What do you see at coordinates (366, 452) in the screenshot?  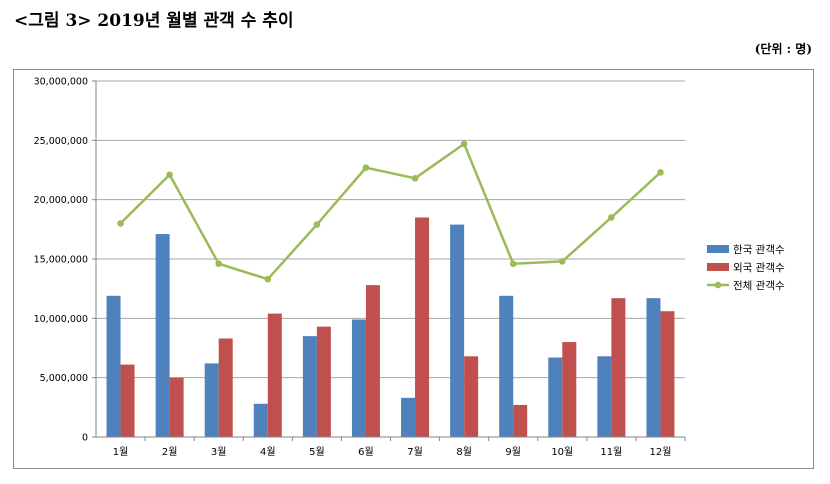 I see `x-tick-label: 6월` at bounding box center [366, 452].